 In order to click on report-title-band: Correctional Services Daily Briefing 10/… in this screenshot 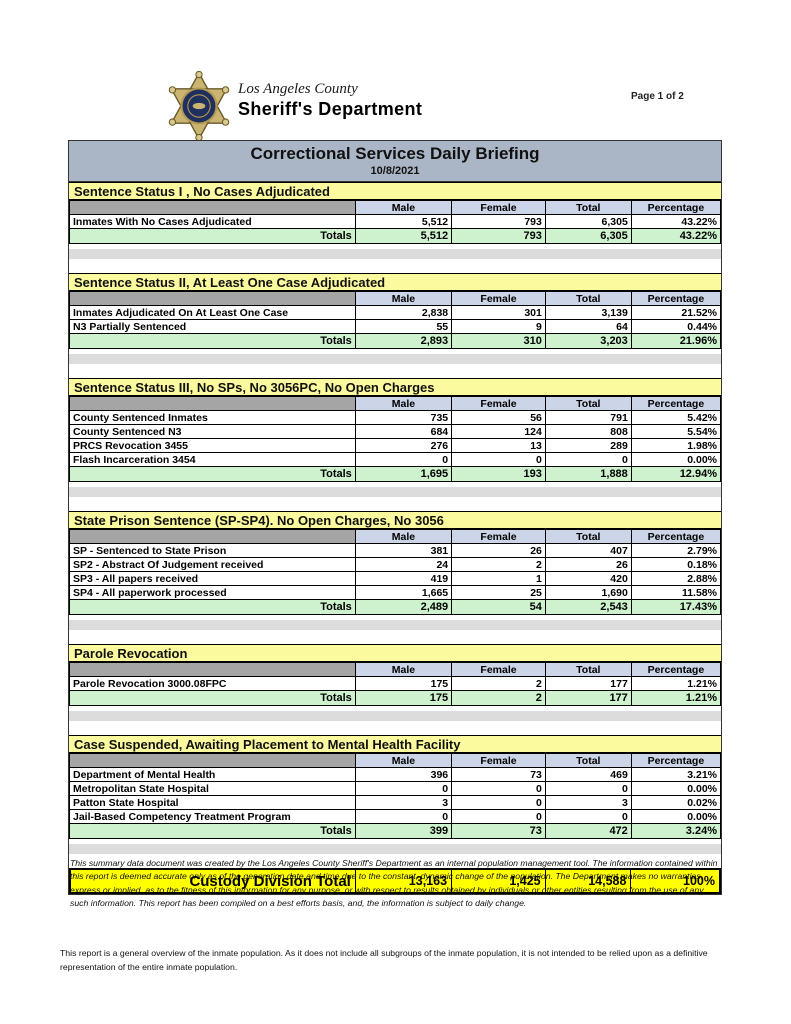, I will do `click(395, 161)`.